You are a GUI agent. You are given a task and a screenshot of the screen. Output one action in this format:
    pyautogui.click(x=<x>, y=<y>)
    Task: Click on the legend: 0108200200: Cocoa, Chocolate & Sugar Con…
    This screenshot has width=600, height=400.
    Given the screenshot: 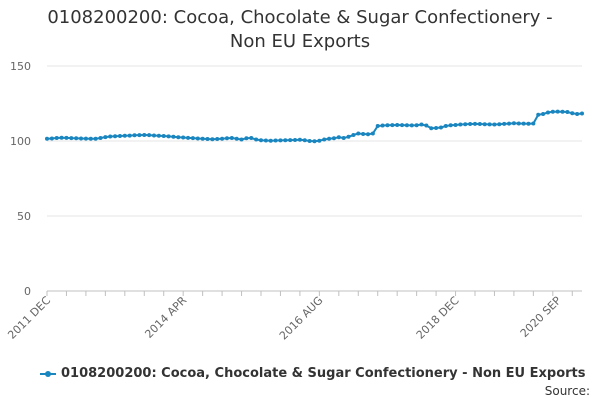 What is the action you would take?
    pyautogui.click(x=313, y=373)
    